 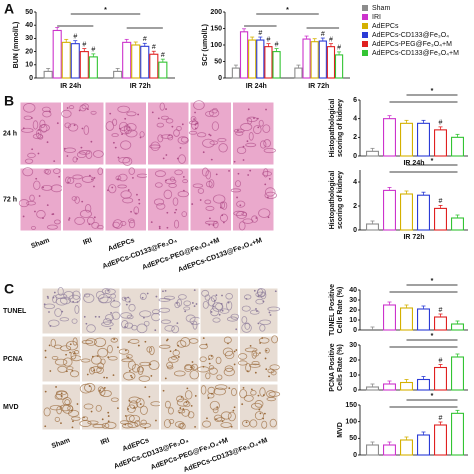 What do you see at coordinates (29, 12) in the screenshot?
I see `y-tick-label: 50` at bounding box center [29, 12].